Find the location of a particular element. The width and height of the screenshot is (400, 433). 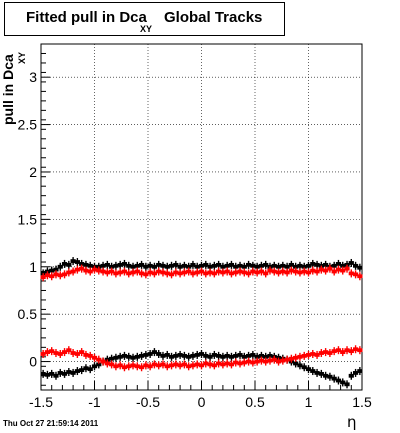

chart-title: Fitted pull in Dca is located at coordinates (86, 17).